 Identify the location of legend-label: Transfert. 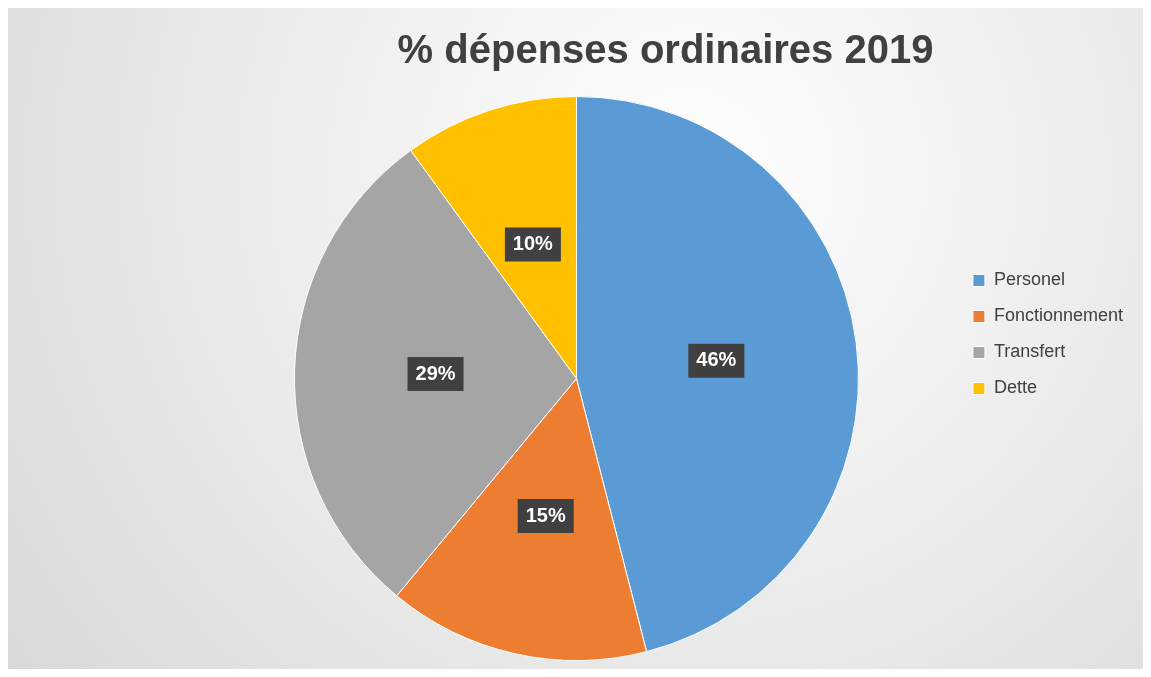
(1029, 351).